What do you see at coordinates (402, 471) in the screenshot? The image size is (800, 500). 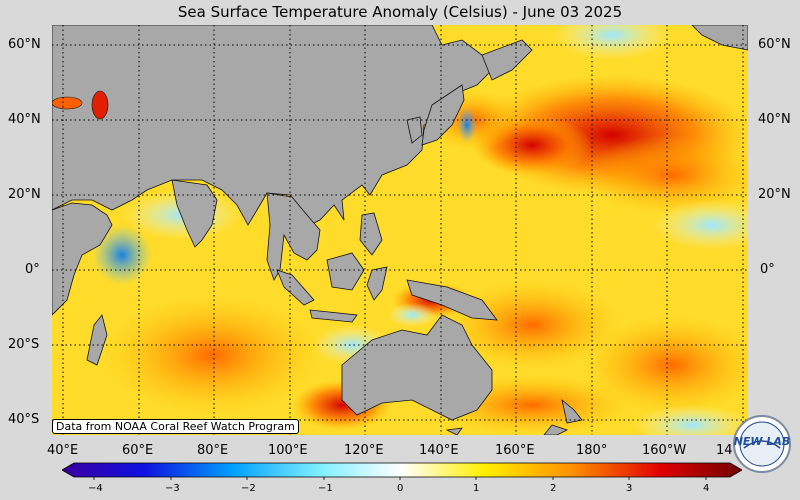 I see `colorbar` at bounding box center [402, 471].